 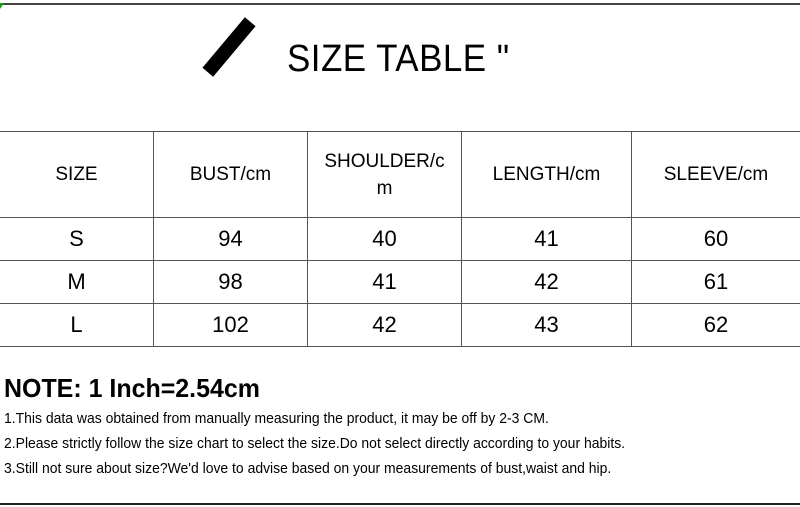 I want to click on cell-shoulder: 40, so click(x=384, y=239).